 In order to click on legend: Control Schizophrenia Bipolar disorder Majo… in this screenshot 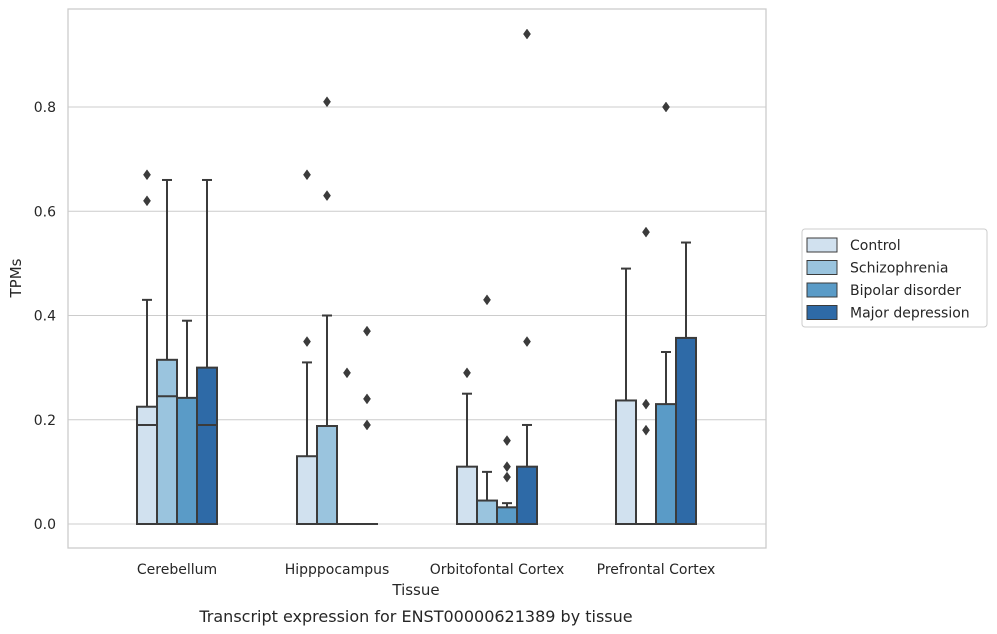, I will do `click(894, 278)`.